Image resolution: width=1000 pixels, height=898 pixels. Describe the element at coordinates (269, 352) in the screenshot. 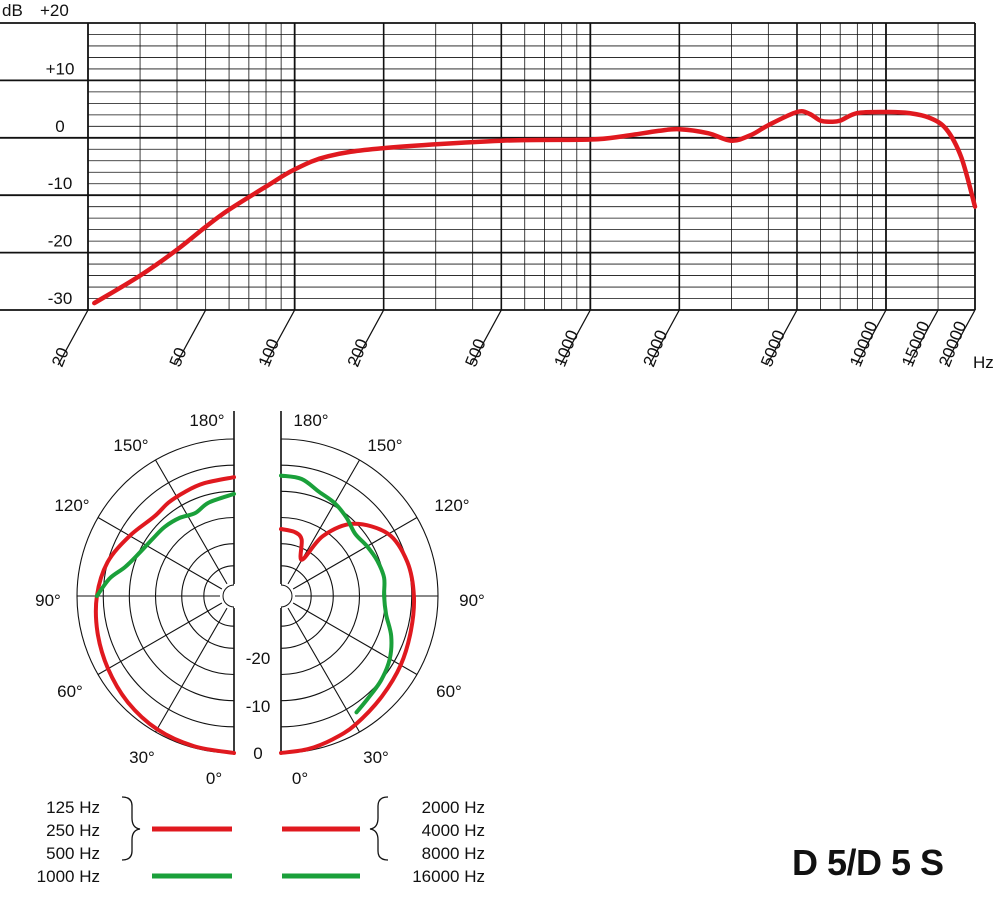

I see `x-tick-label: 100` at that location.